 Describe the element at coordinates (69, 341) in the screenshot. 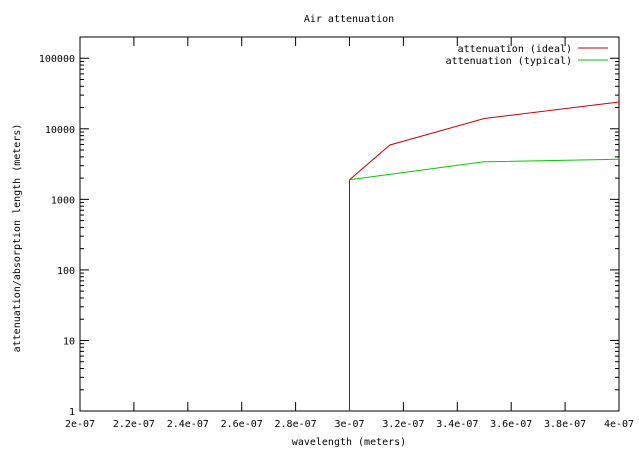

I see `y-tick-label: 10` at that location.